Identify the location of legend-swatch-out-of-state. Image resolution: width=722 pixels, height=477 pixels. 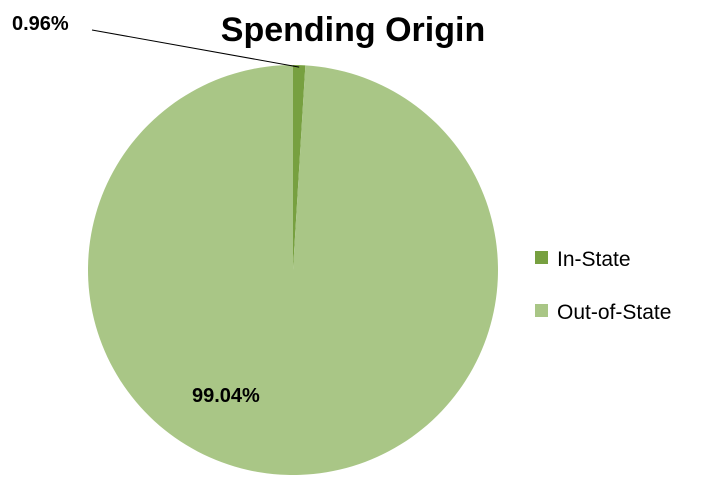
(541, 310).